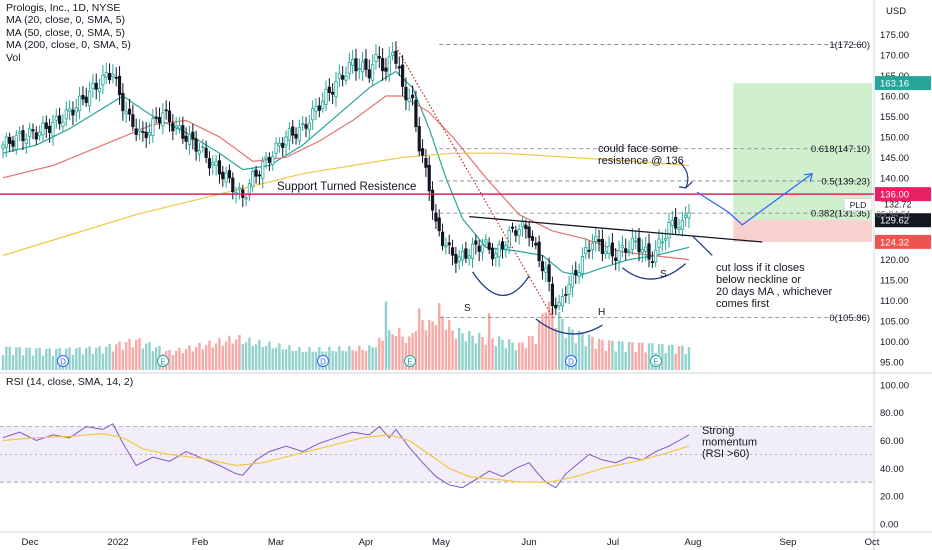  What do you see at coordinates (894, 221) in the screenshot?
I see `price-badge-text: 129.62` at bounding box center [894, 221].